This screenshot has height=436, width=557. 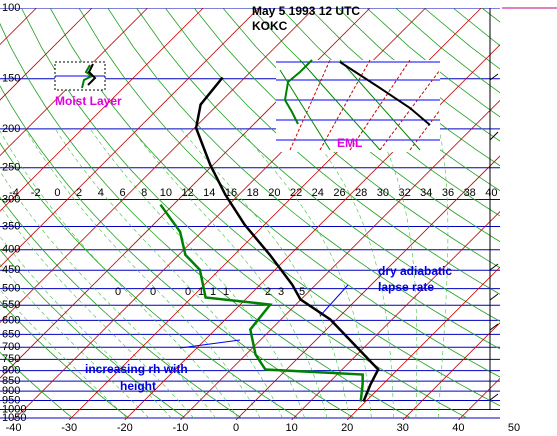 What do you see at coordinates (11, 270) in the screenshot?
I see `y-tick-label: 450` at bounding box center [11, 270].